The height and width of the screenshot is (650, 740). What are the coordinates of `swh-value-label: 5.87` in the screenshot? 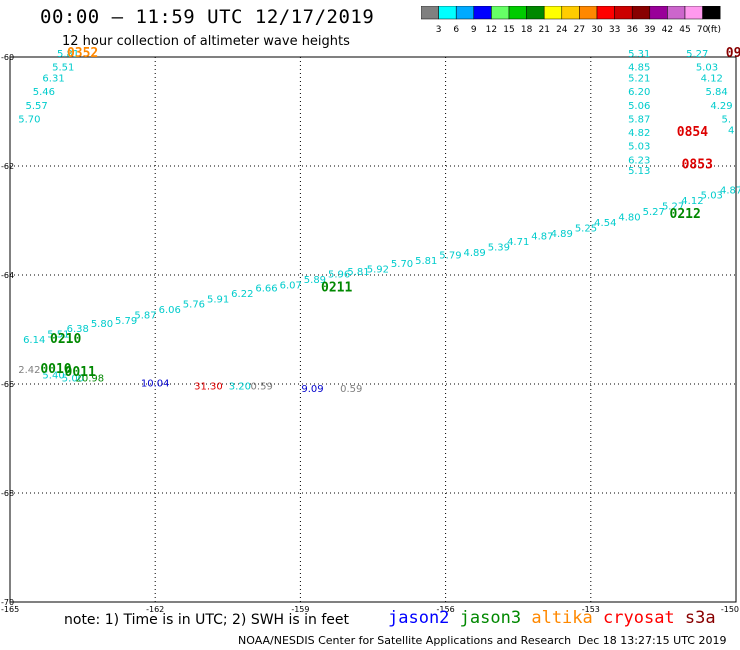 It's located at (639, 119).